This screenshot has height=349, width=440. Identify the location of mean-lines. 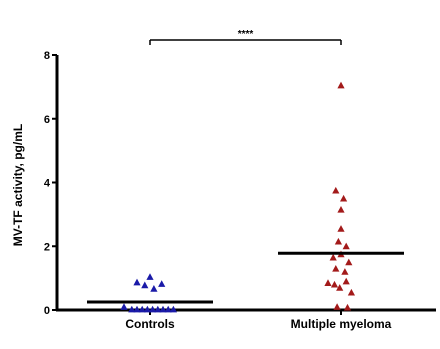
(245, 277).